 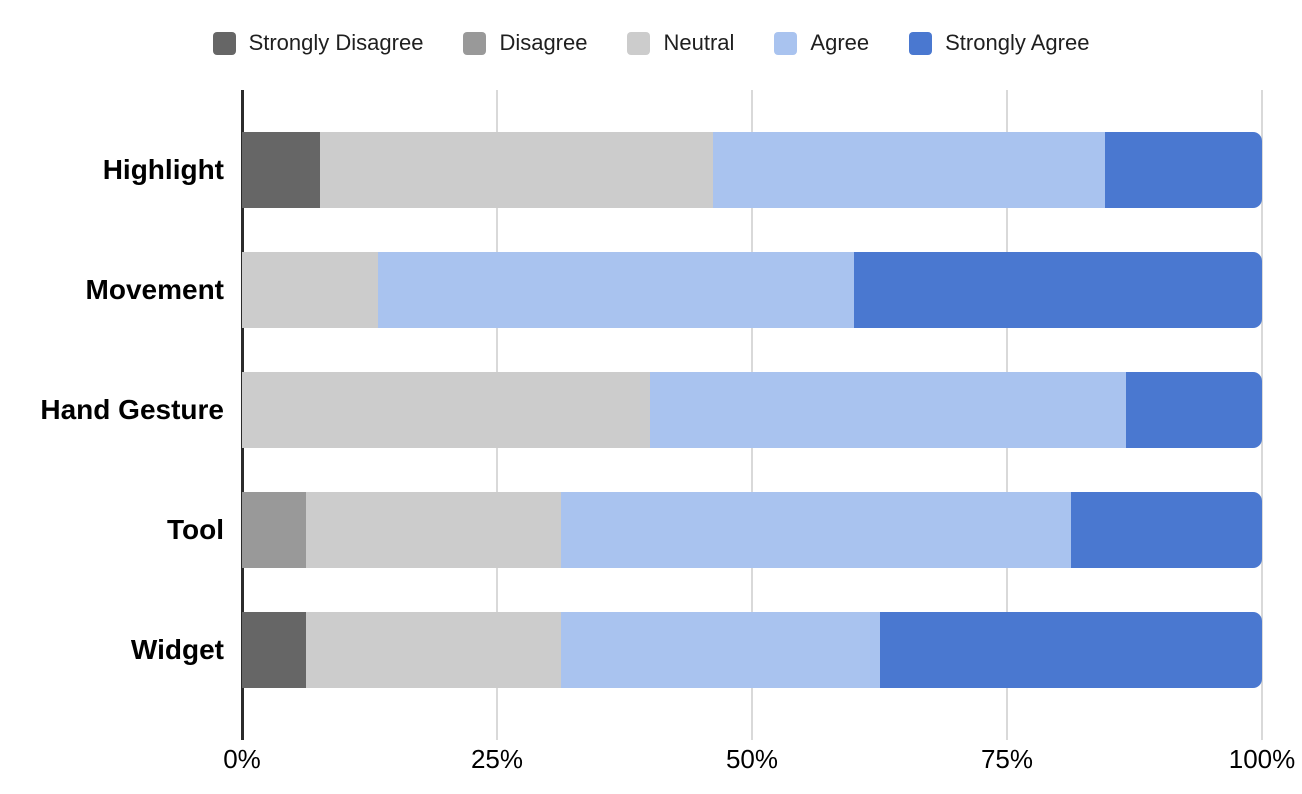 I want to click on stacked-bar-movement, so click(x=752, y=290).